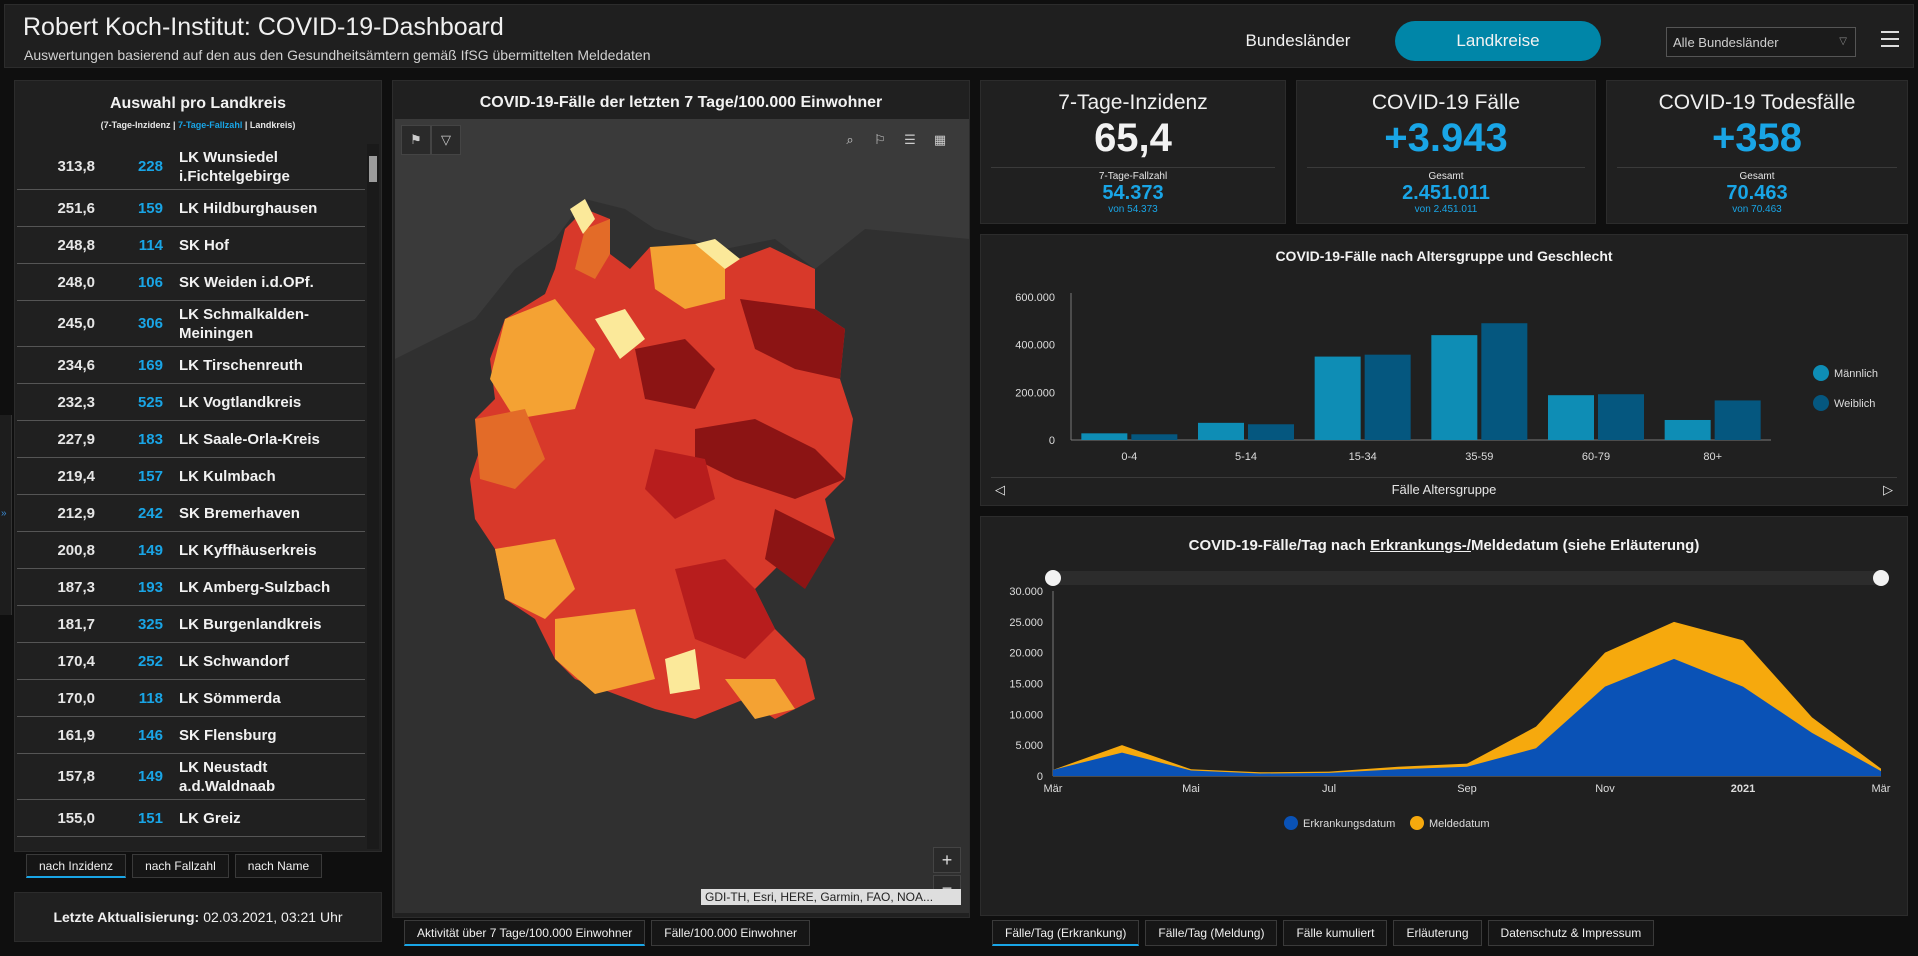  Describe the element at coordinates (1053, 789) in the screenshot. I see `x-tick-label: Mär` at that location.